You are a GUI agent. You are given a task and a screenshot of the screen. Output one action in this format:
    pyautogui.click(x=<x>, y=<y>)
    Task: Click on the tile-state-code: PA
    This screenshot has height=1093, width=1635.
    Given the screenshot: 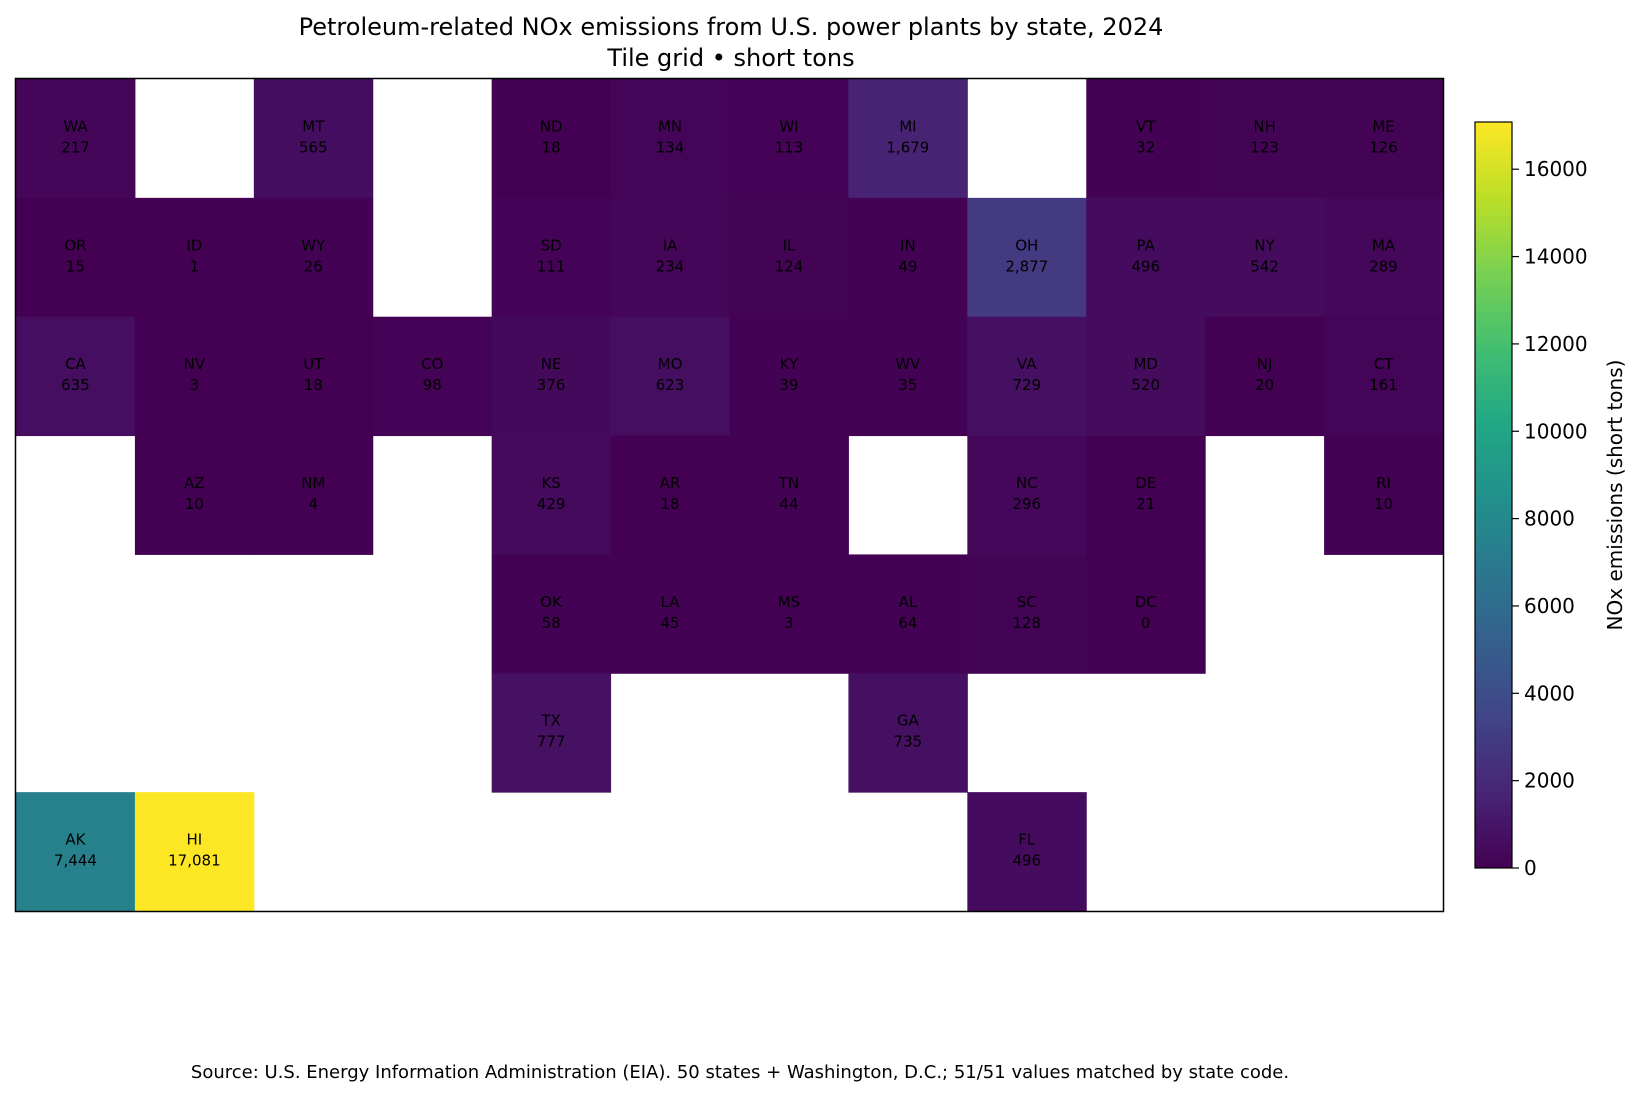 What is the action you would take?
    pyautogui.click(x=1146, y=245)
    